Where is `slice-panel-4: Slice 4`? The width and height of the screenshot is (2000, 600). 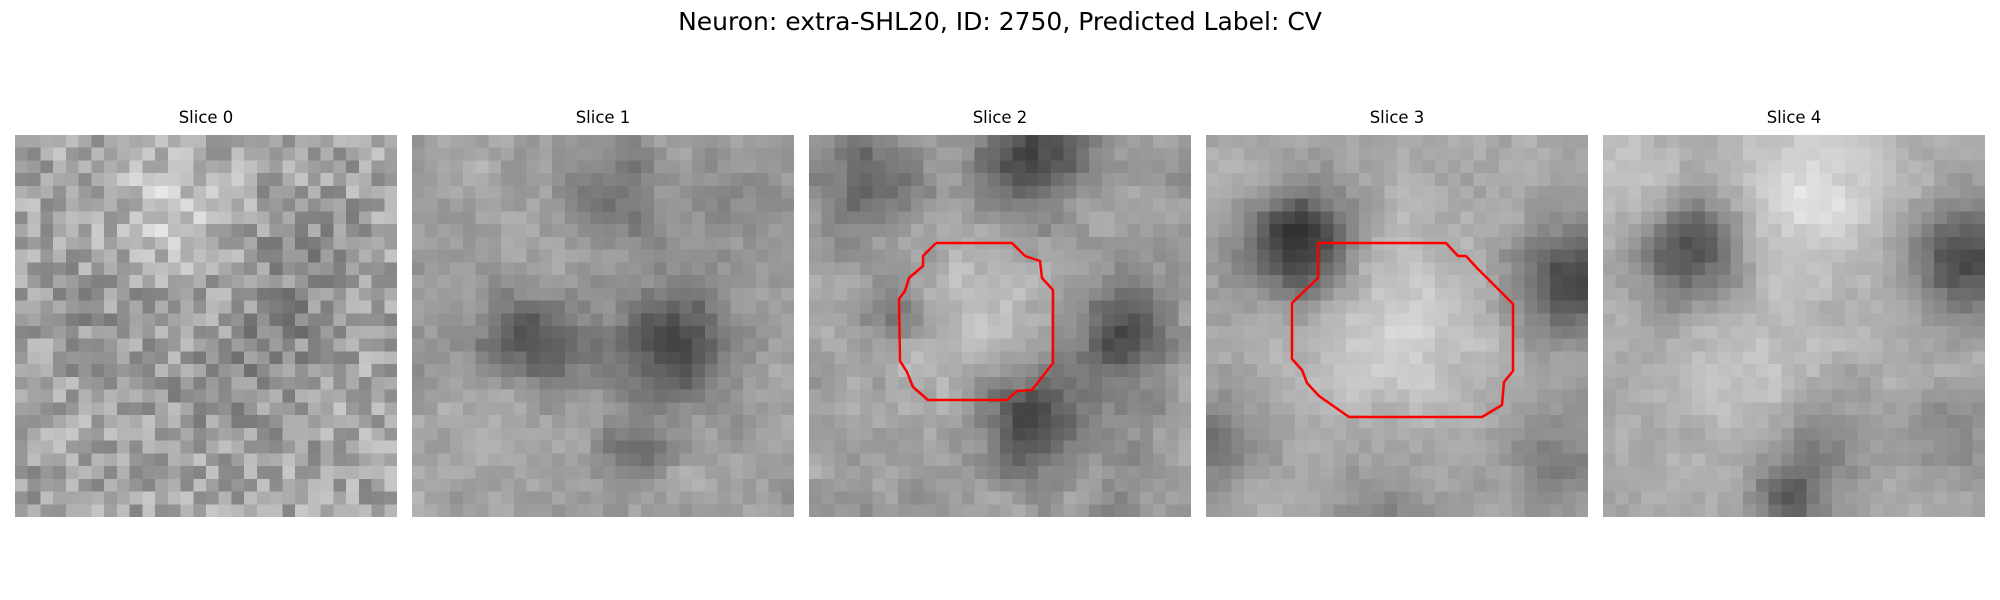
slice-panel-4: Slice 4 is located at coordinates (1794, 314).